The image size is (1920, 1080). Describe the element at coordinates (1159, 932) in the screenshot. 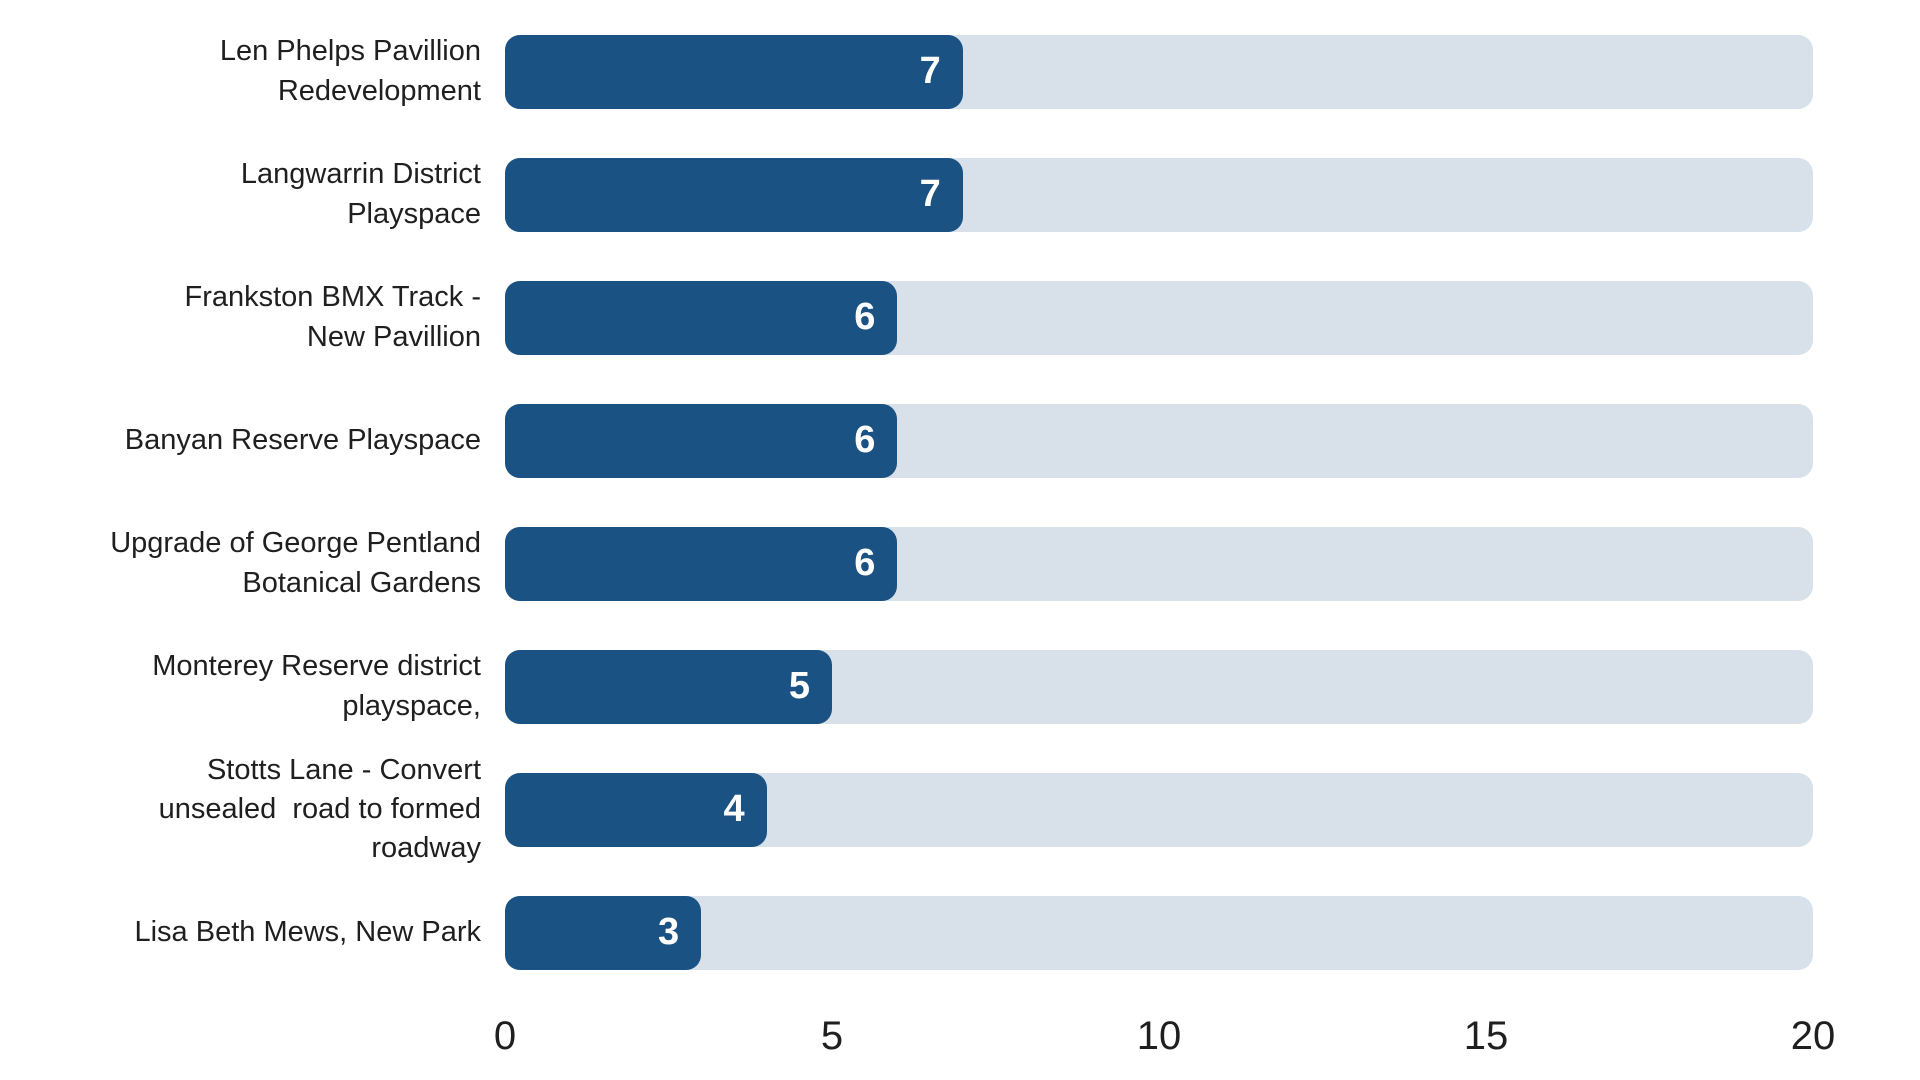

I see `bar-track: 3` at that location.